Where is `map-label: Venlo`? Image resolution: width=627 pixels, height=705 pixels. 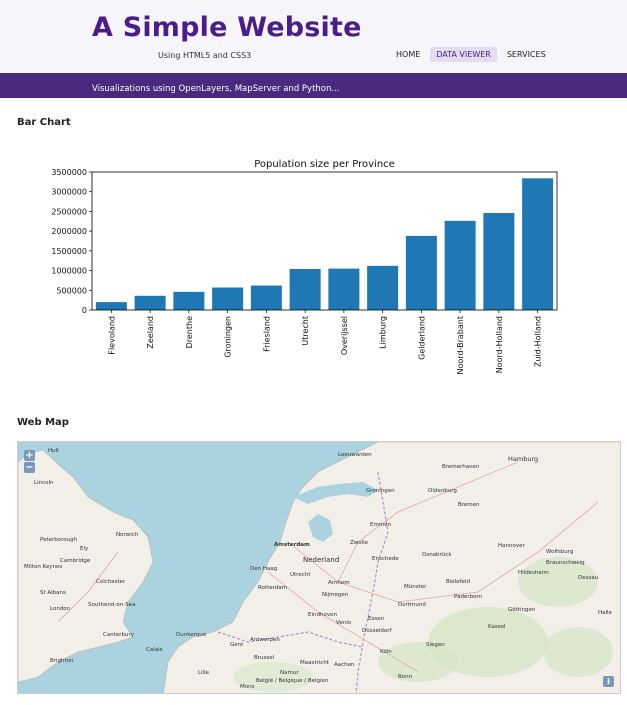 map-label: Venlo is located at coordinates (344, 623).